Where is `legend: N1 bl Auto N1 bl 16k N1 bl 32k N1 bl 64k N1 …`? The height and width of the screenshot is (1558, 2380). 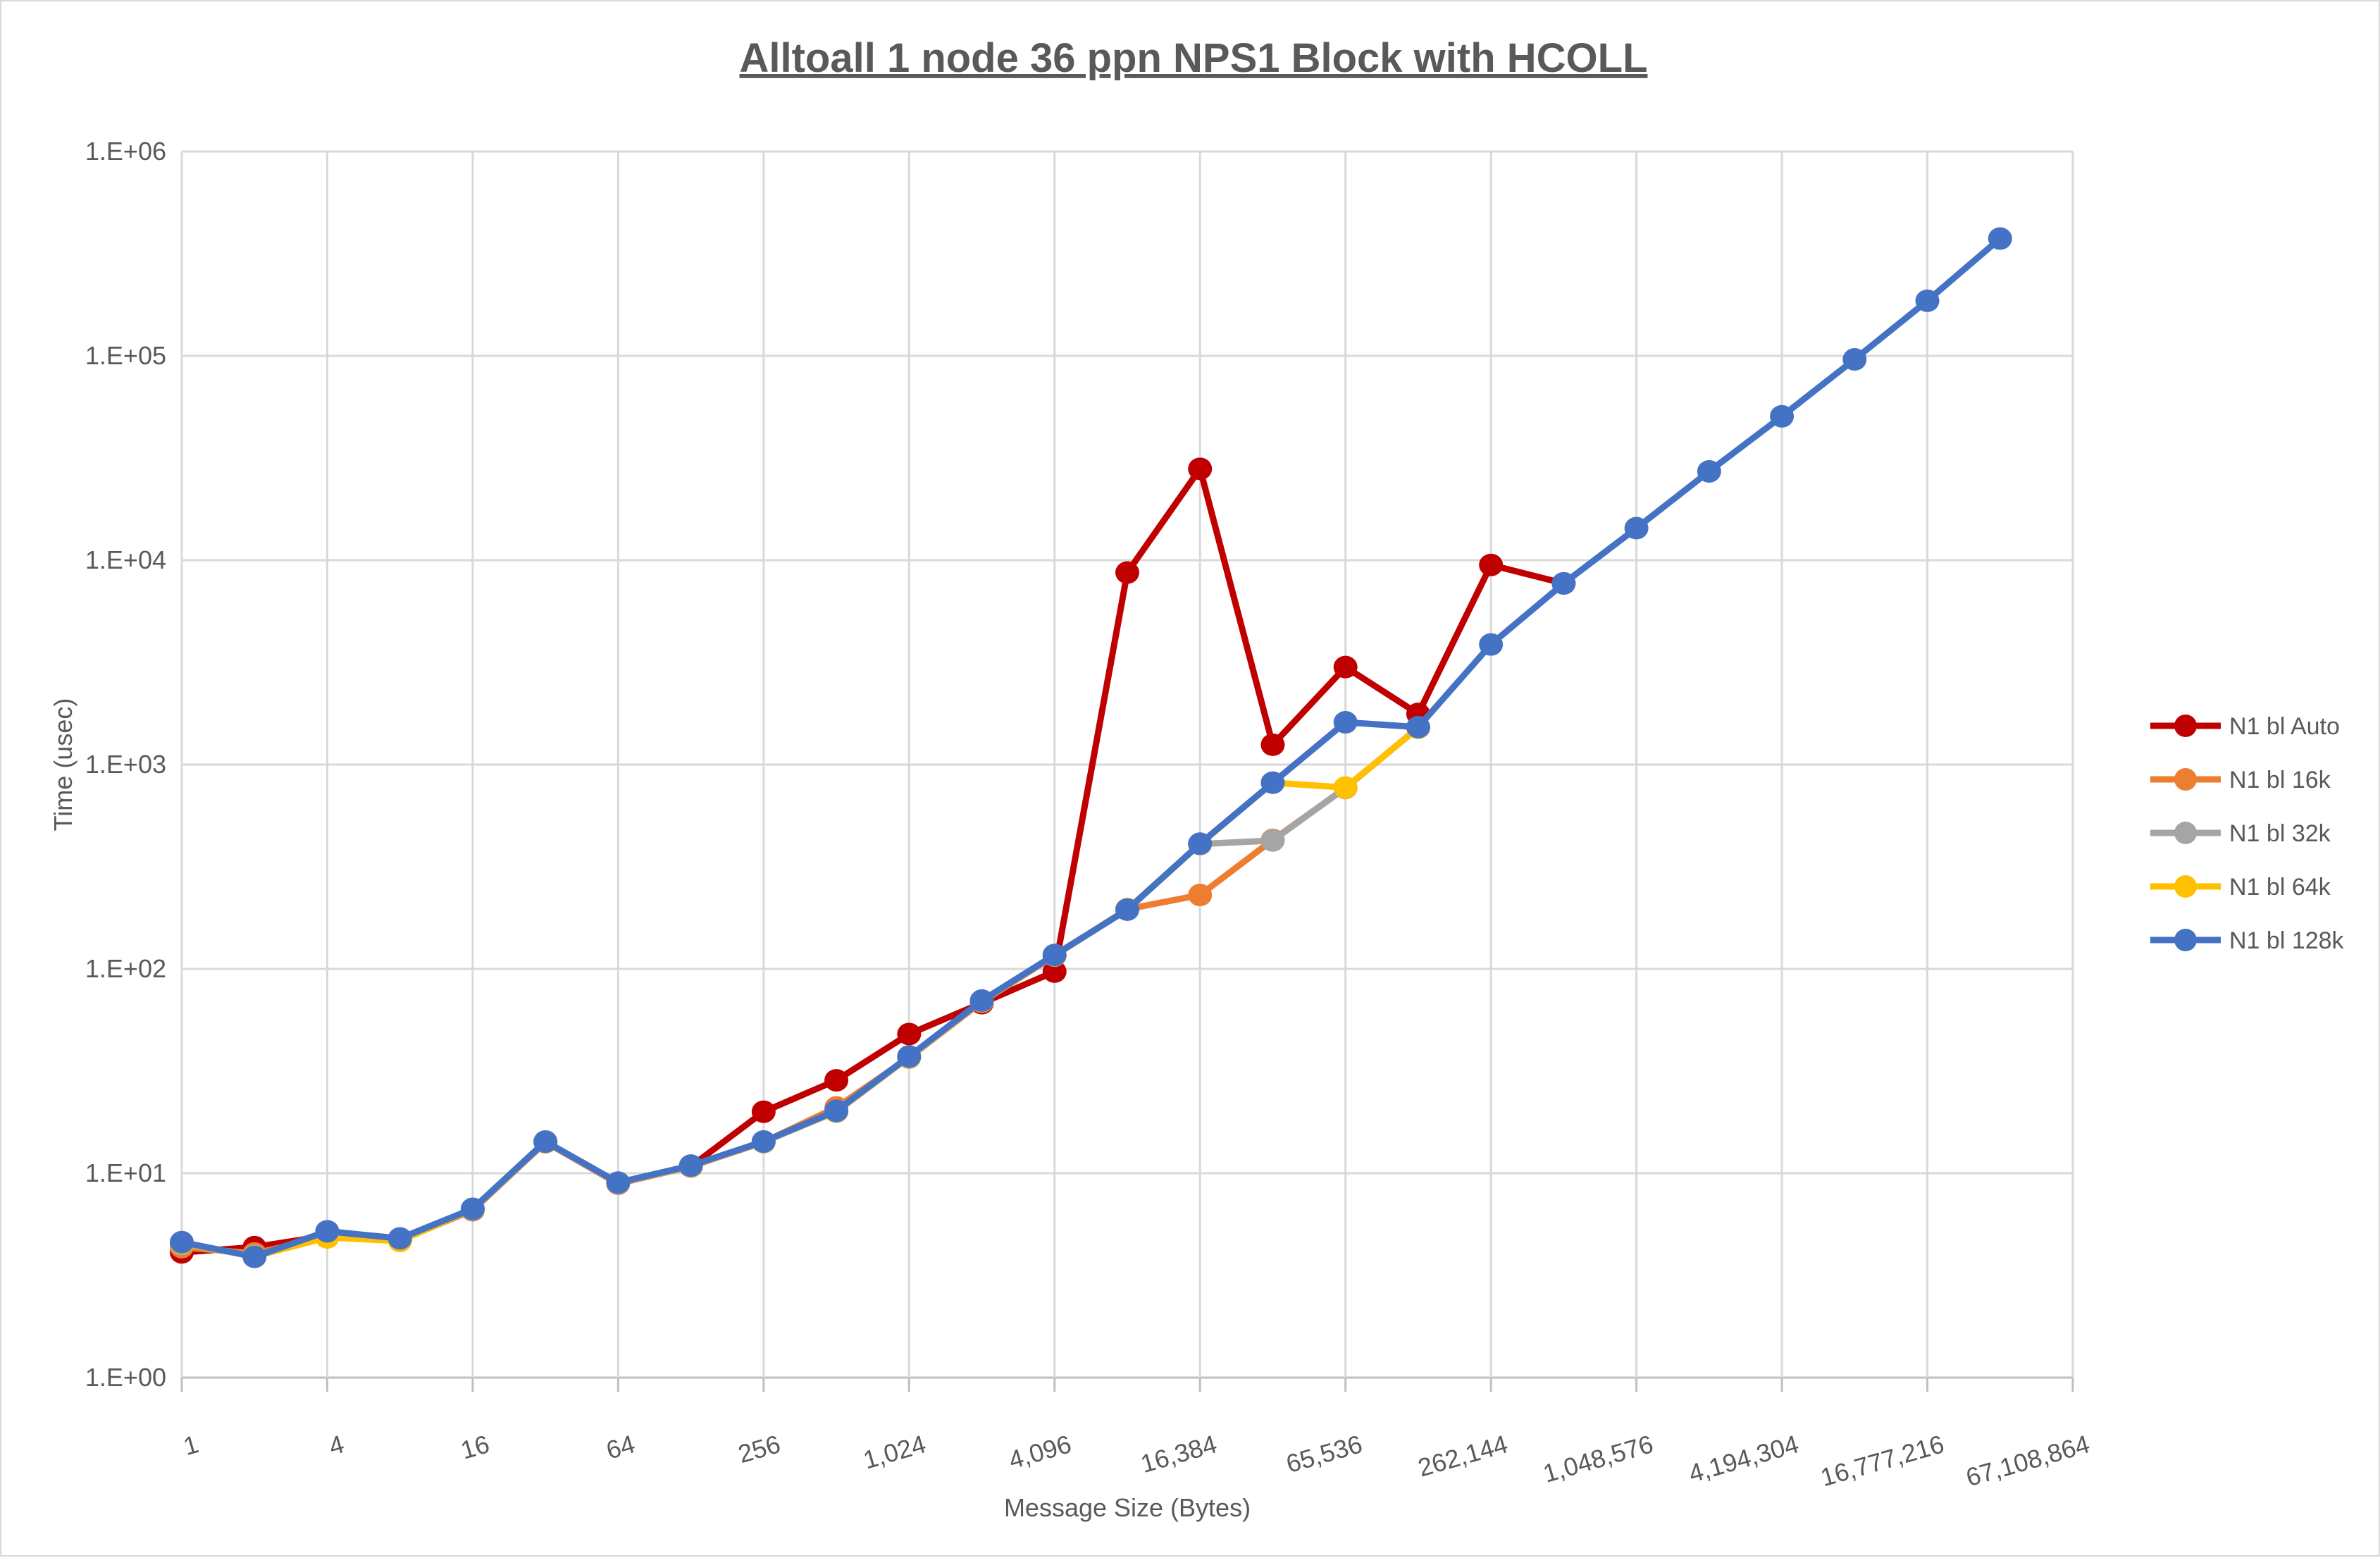 legend: N1 bl Auto N1 bl 16k N1 bl 32k N1 bl 64k N1 … is located at coordinates (2247, 833).